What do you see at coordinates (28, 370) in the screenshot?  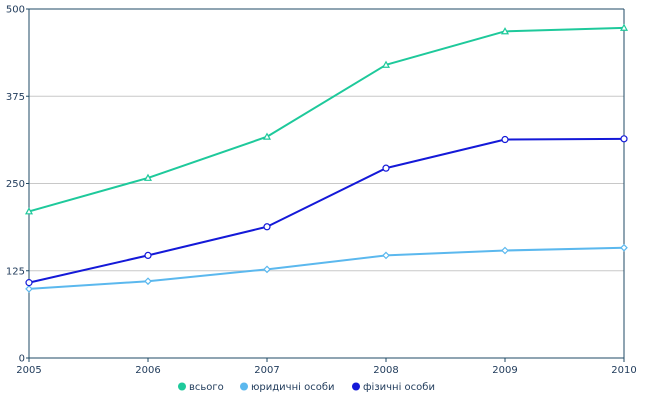 I see `xtick-label: 2005` at bounding box center [28, 370].